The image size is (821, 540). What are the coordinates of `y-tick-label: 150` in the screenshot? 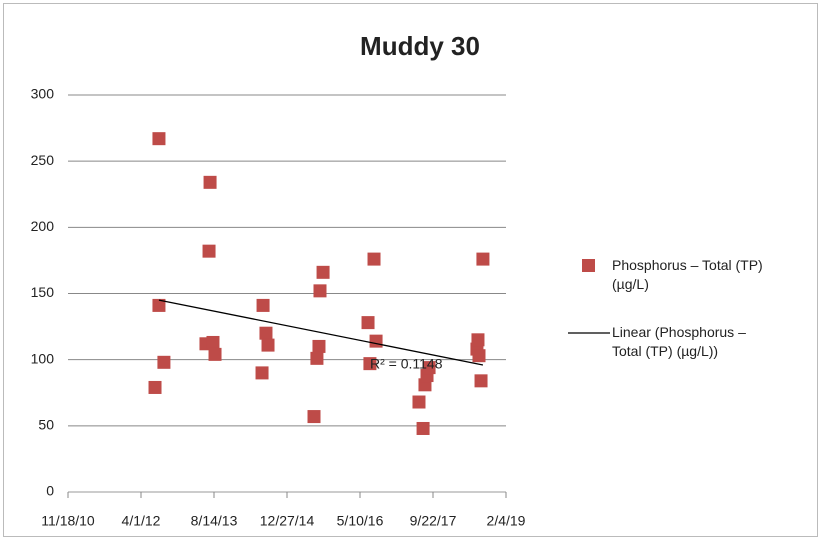 It's located at (43, 292).